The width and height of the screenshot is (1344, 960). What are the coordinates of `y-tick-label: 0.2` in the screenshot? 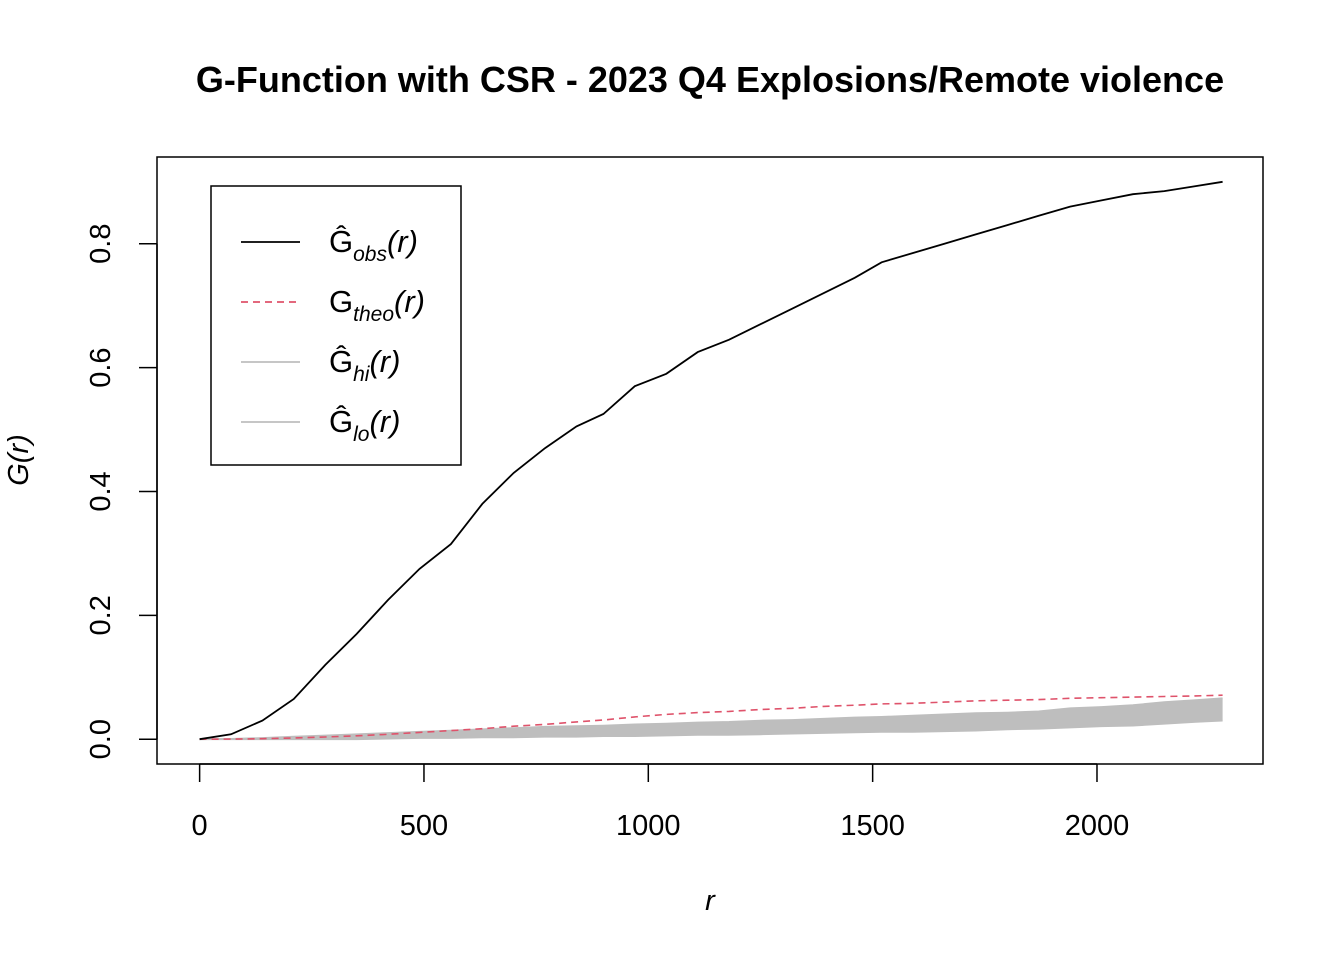 It's located at (101, 615).